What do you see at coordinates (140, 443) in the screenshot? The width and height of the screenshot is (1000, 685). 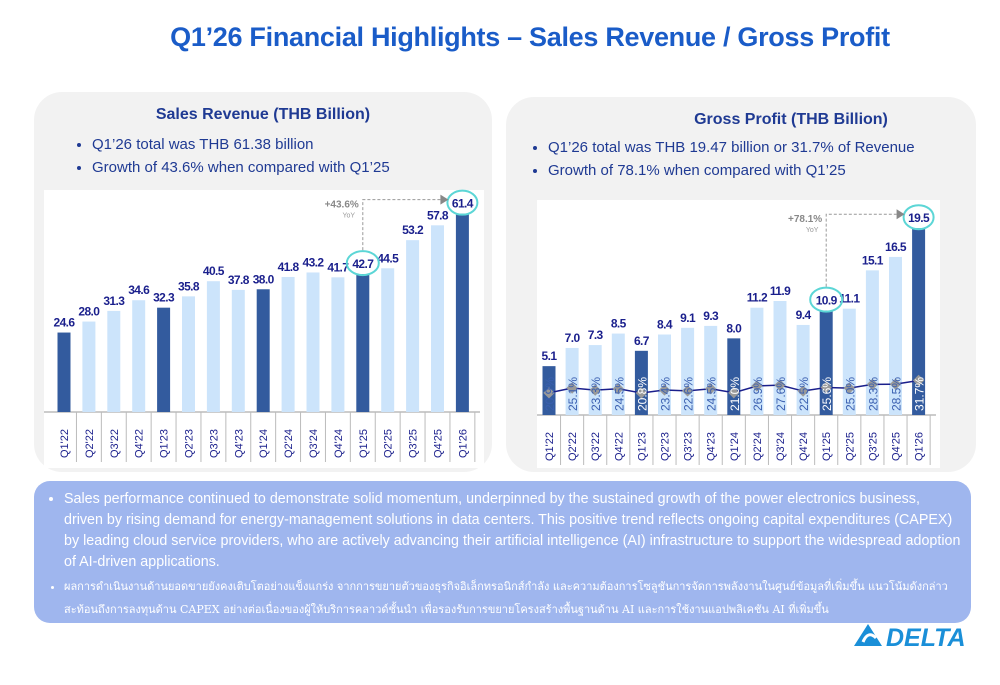 I see `tick-label: Q4'22` at bounding box center [140, 443].